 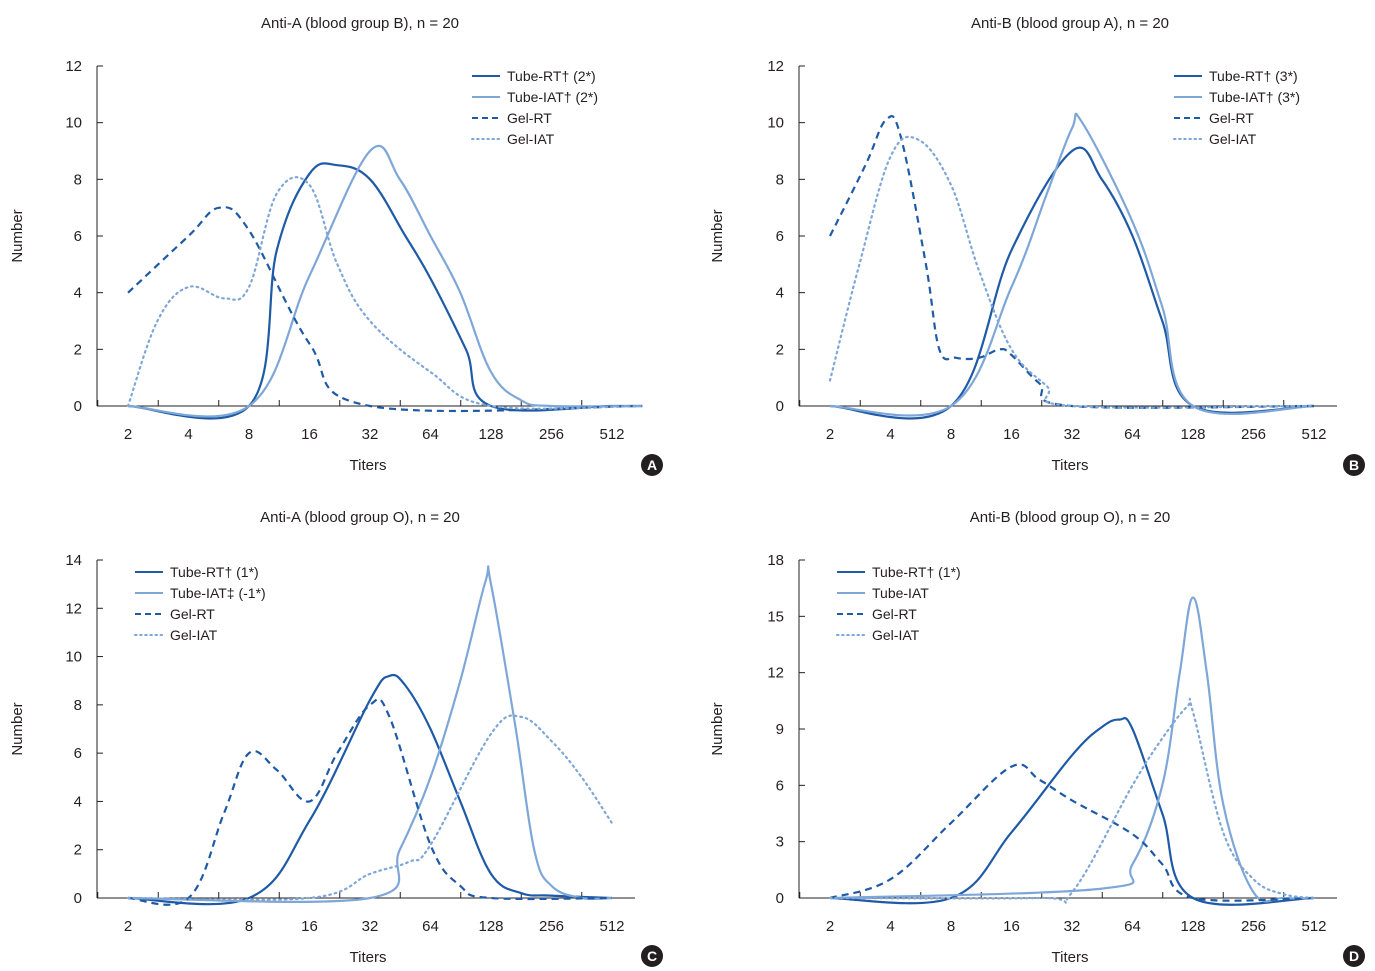 I want to click on panel-badge: C, so click(x=652, y=956).